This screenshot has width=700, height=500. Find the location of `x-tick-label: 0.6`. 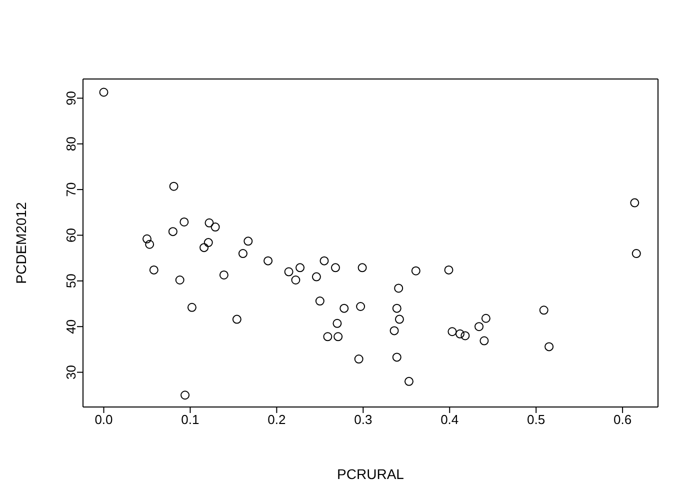

x-tick-label: 0.6 is located at coordinates (623, 420).